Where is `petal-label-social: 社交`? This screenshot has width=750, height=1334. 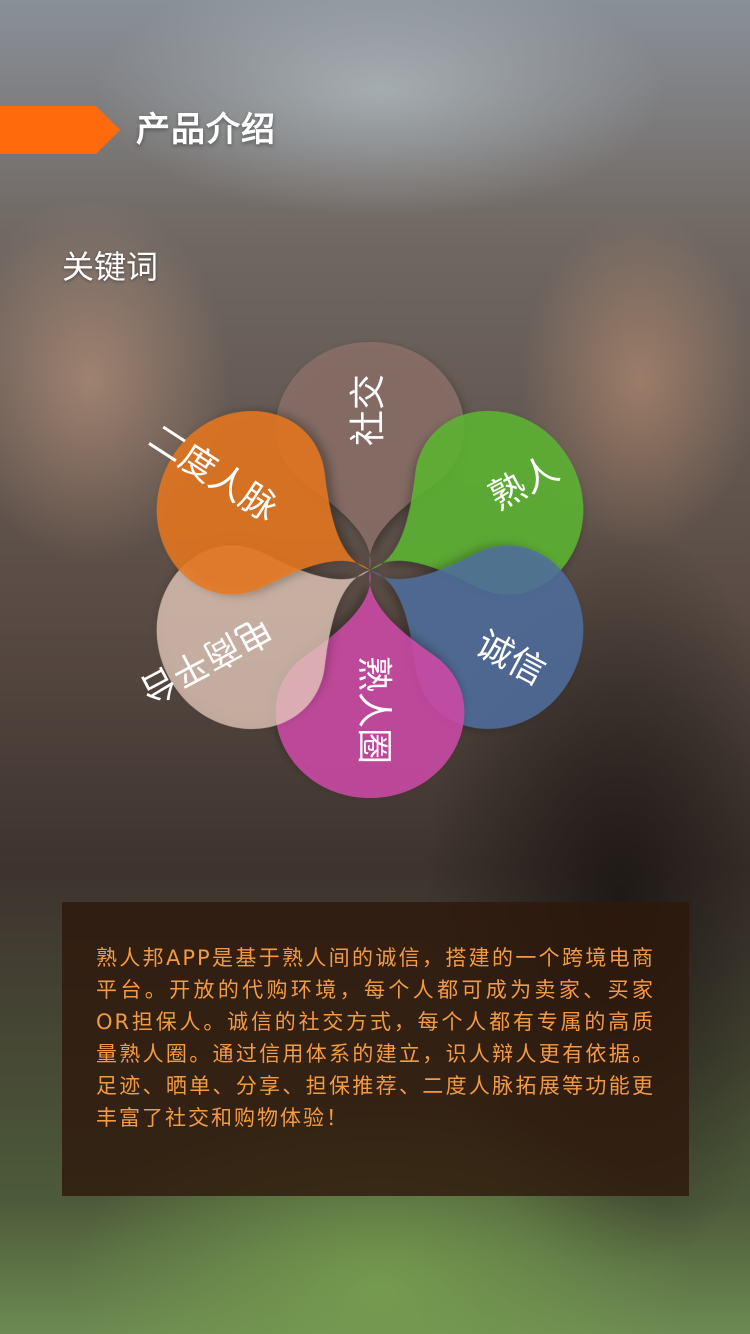 petal-label-social: 社交 is located at coordinates (368, 410).